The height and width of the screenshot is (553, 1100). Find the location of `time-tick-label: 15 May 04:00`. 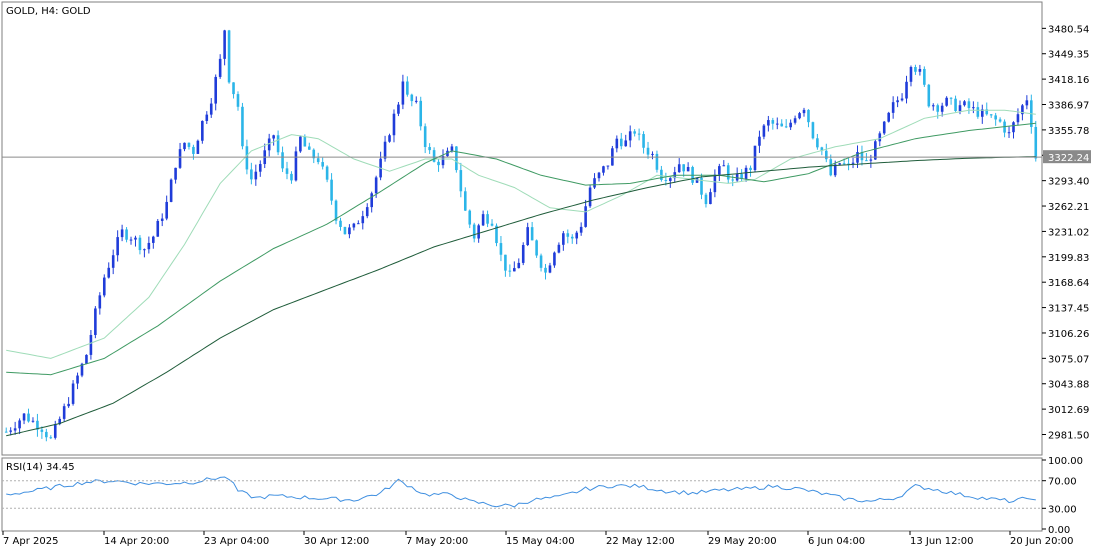

time-tick-label: 15 May 04:00 is located at coordinates (540, 541).